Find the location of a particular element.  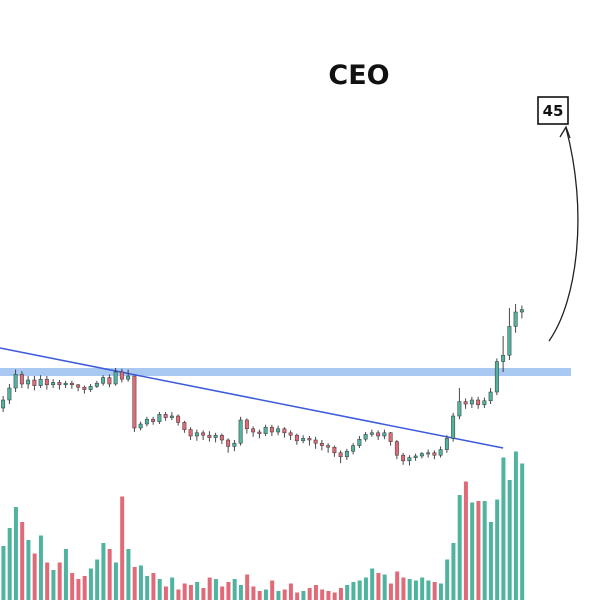

target-arrow is located at coordinates (563, 234).